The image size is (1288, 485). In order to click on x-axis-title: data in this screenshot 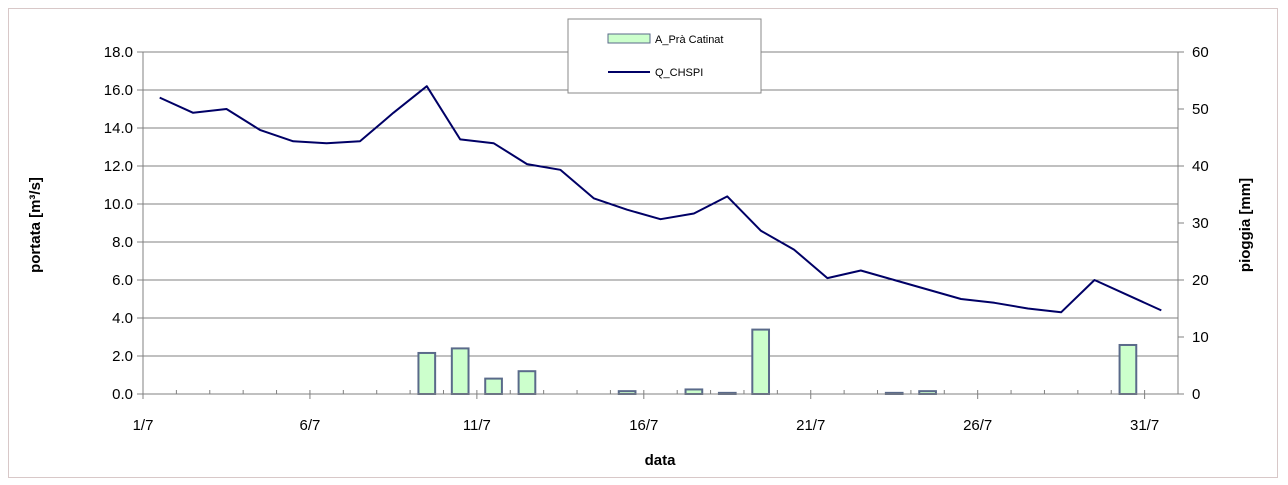, I will do `click(661, 460)`.